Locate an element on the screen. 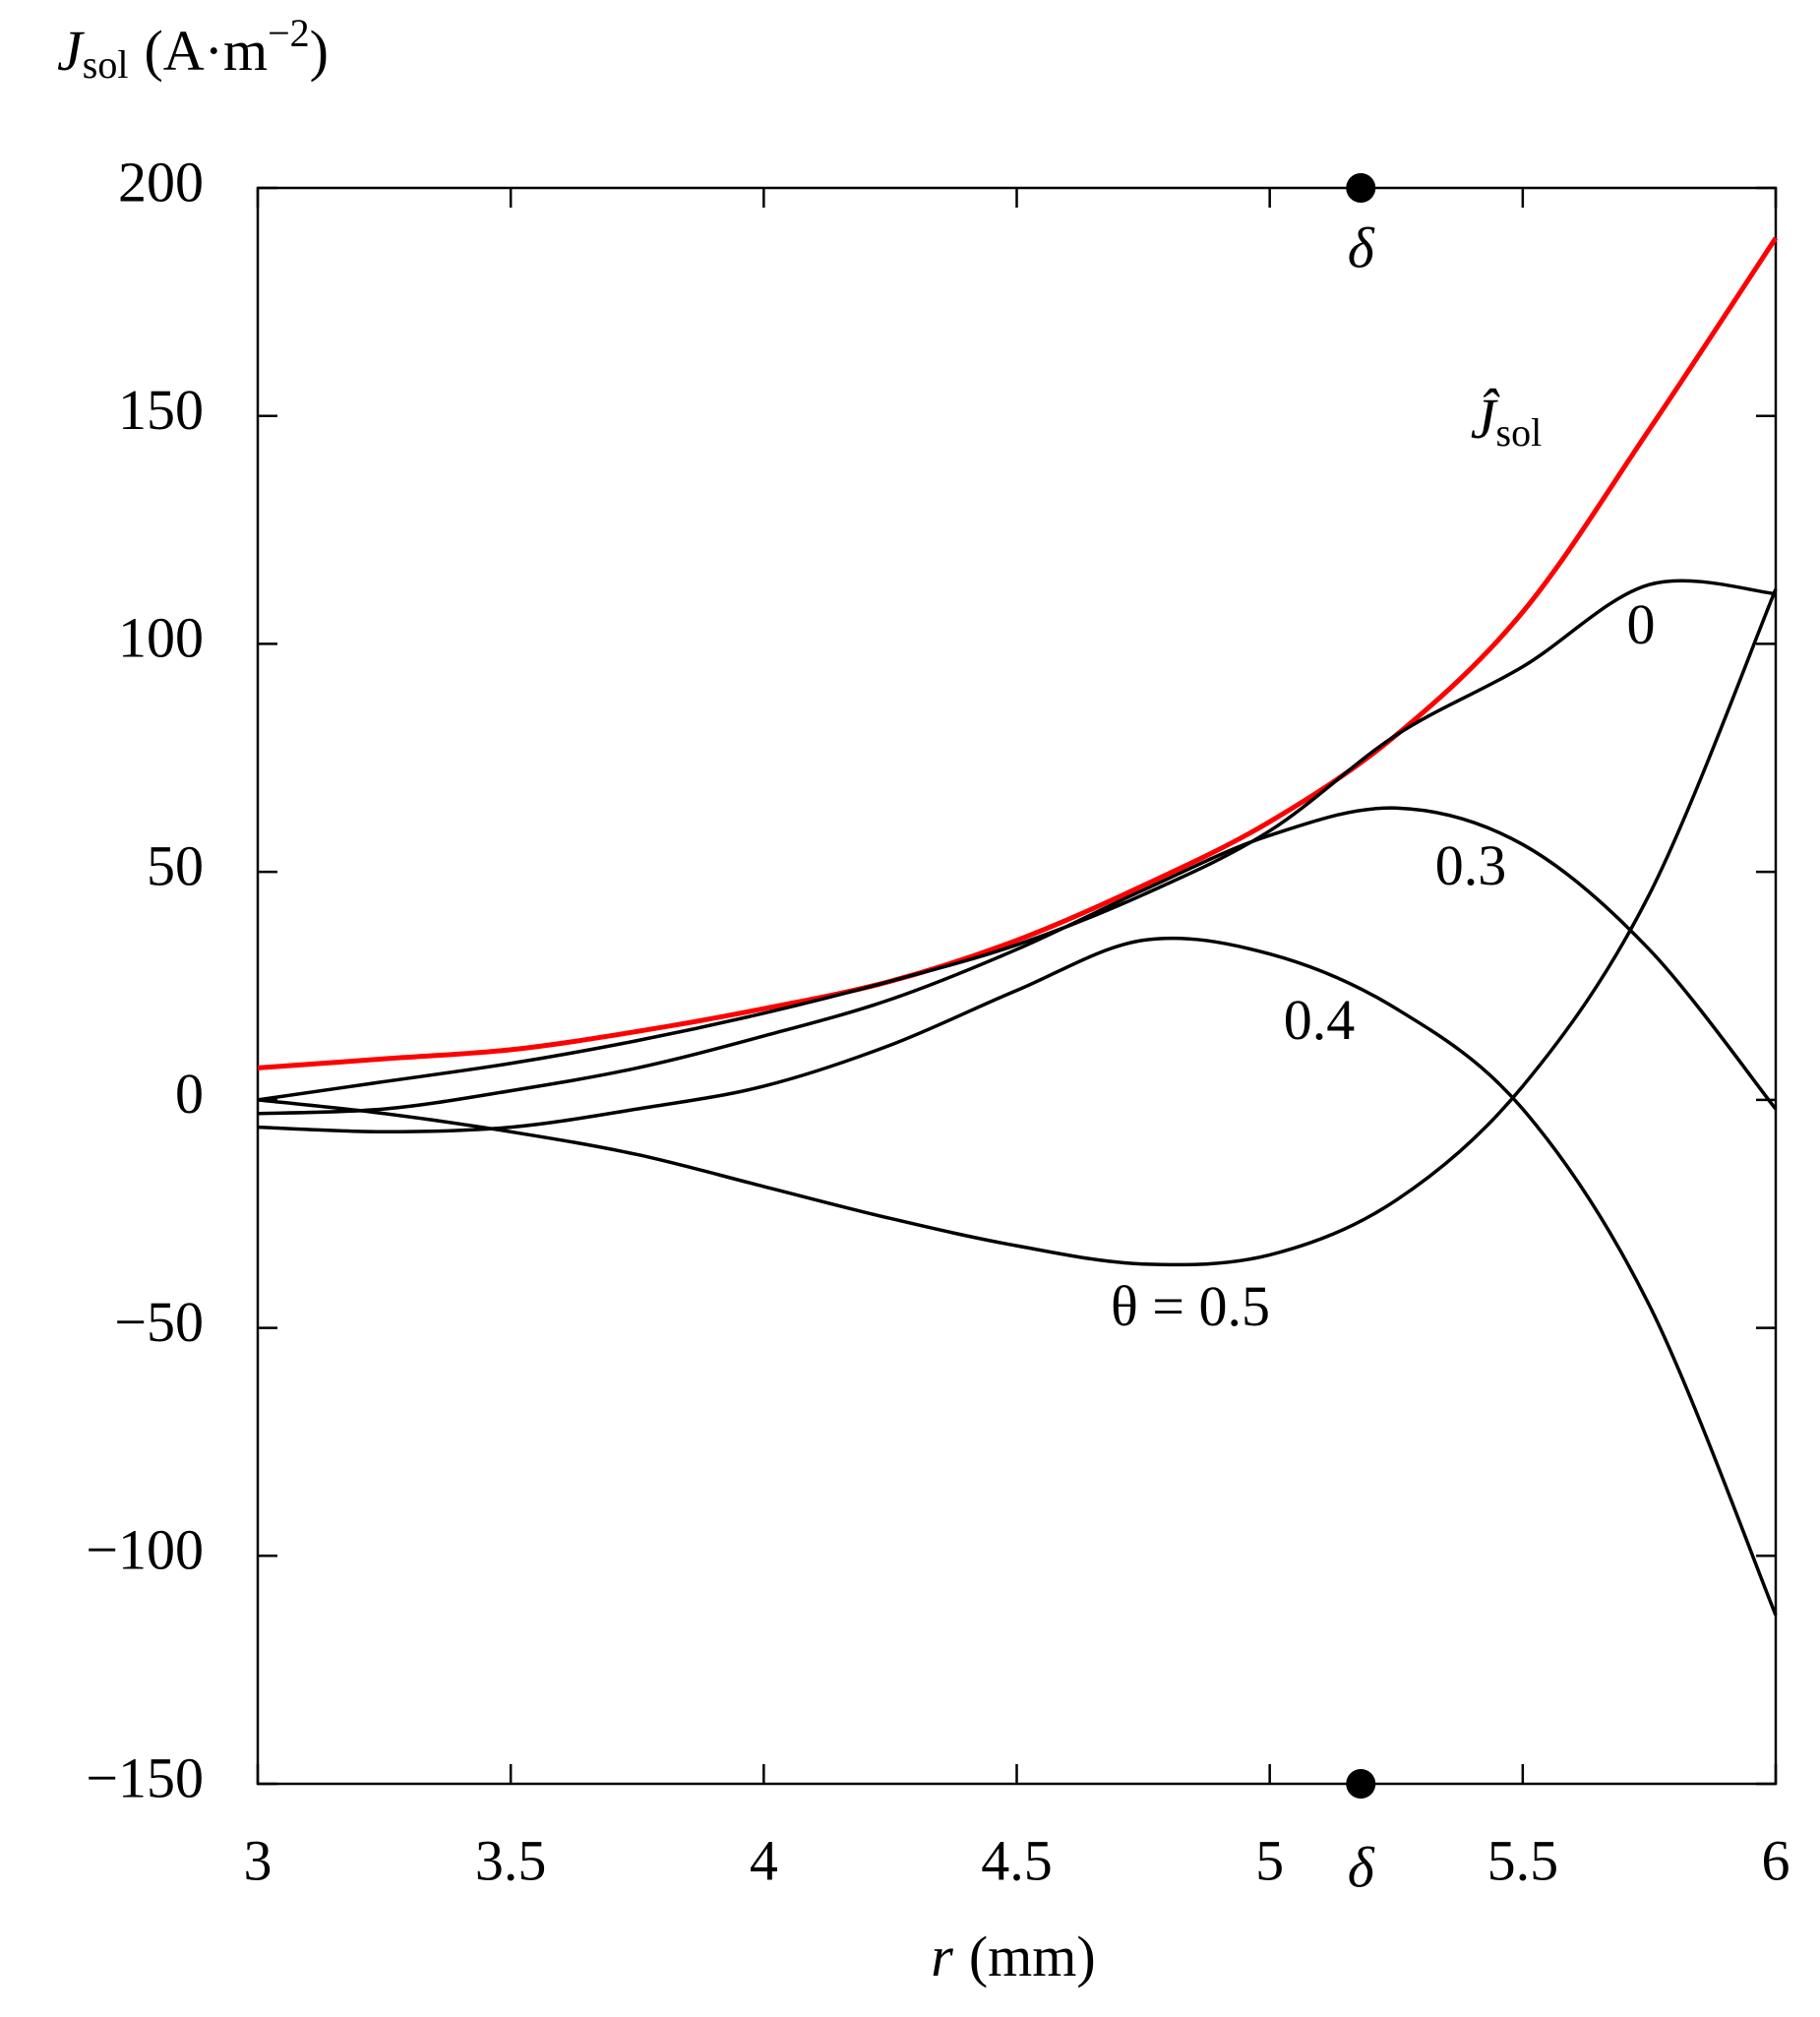  x-tick-label: 4.5 is located at coordinates (1017, 1860).